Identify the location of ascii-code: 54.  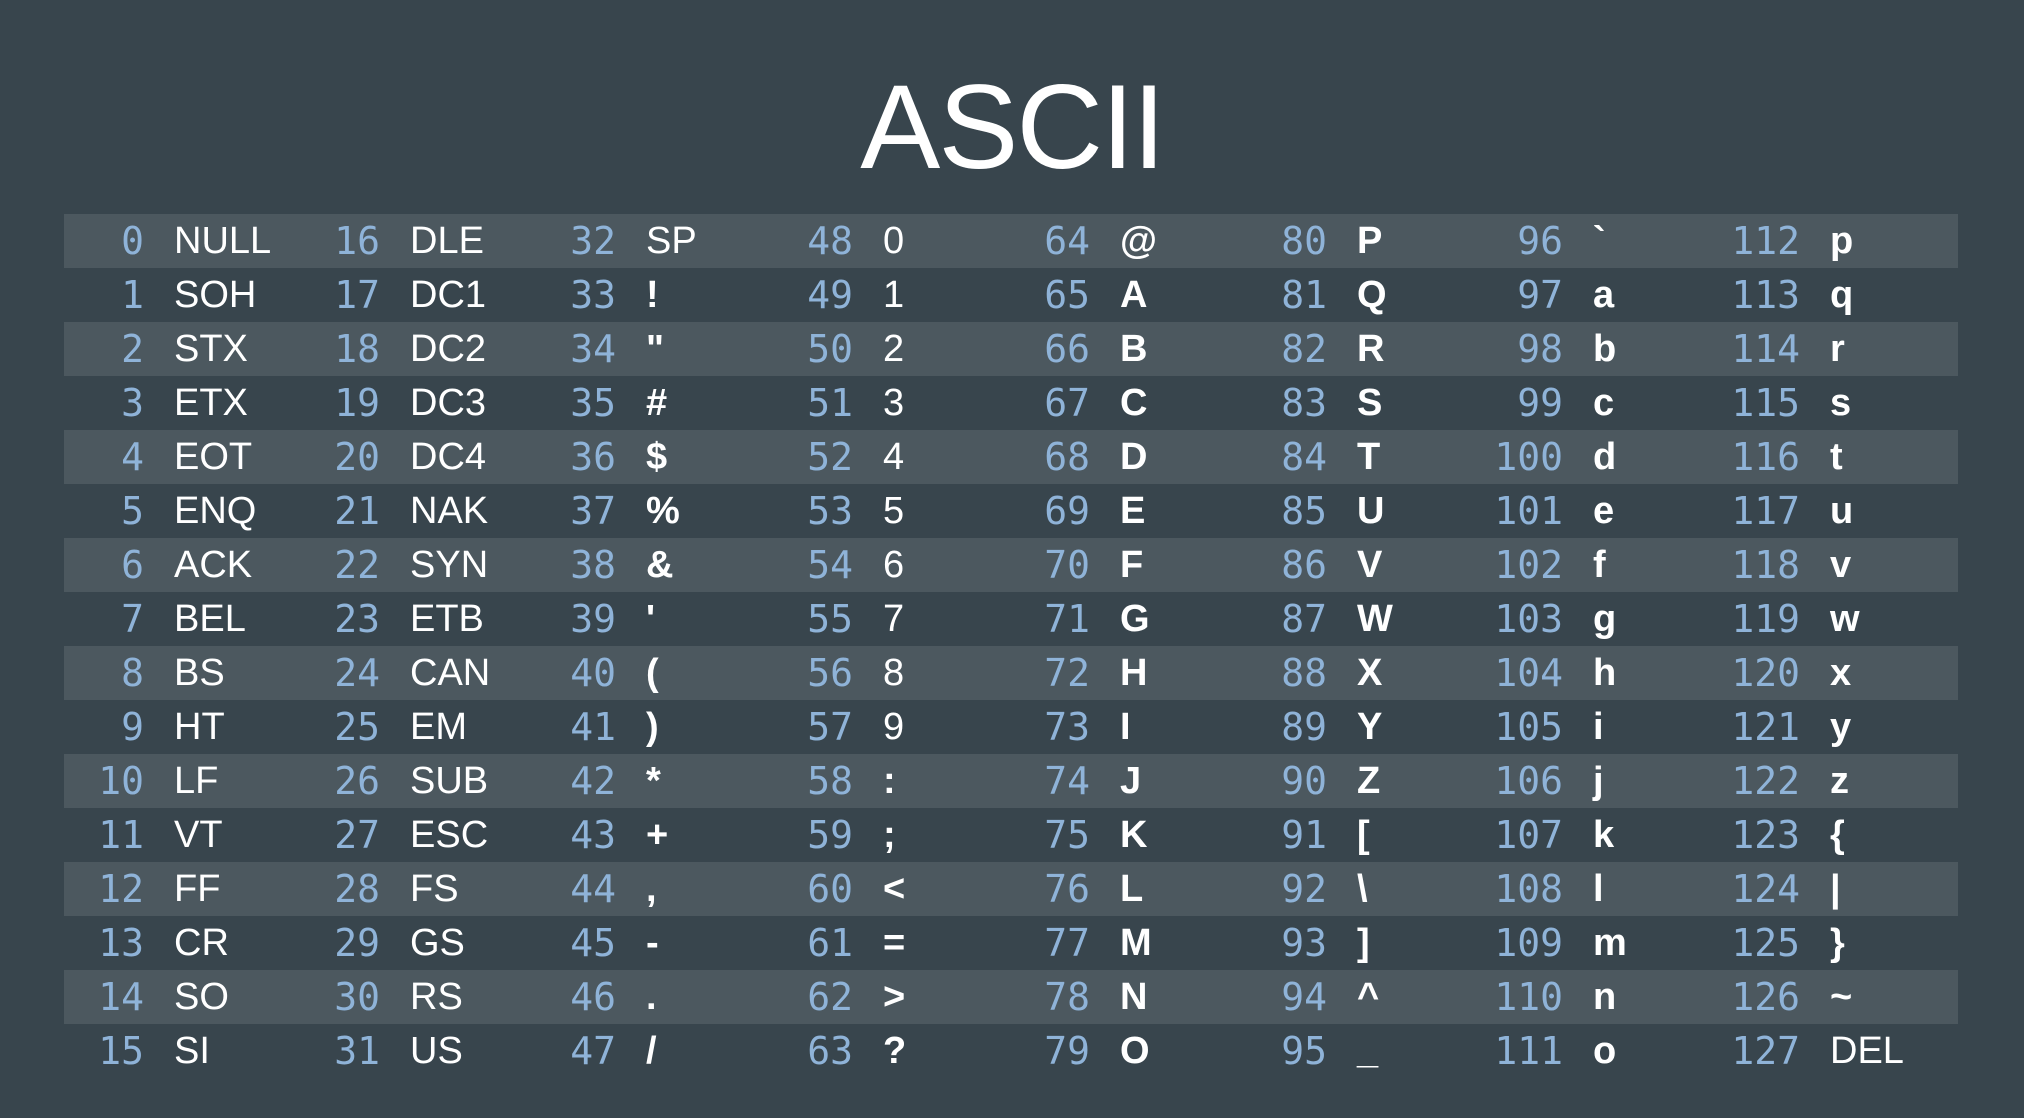
(830, 565).